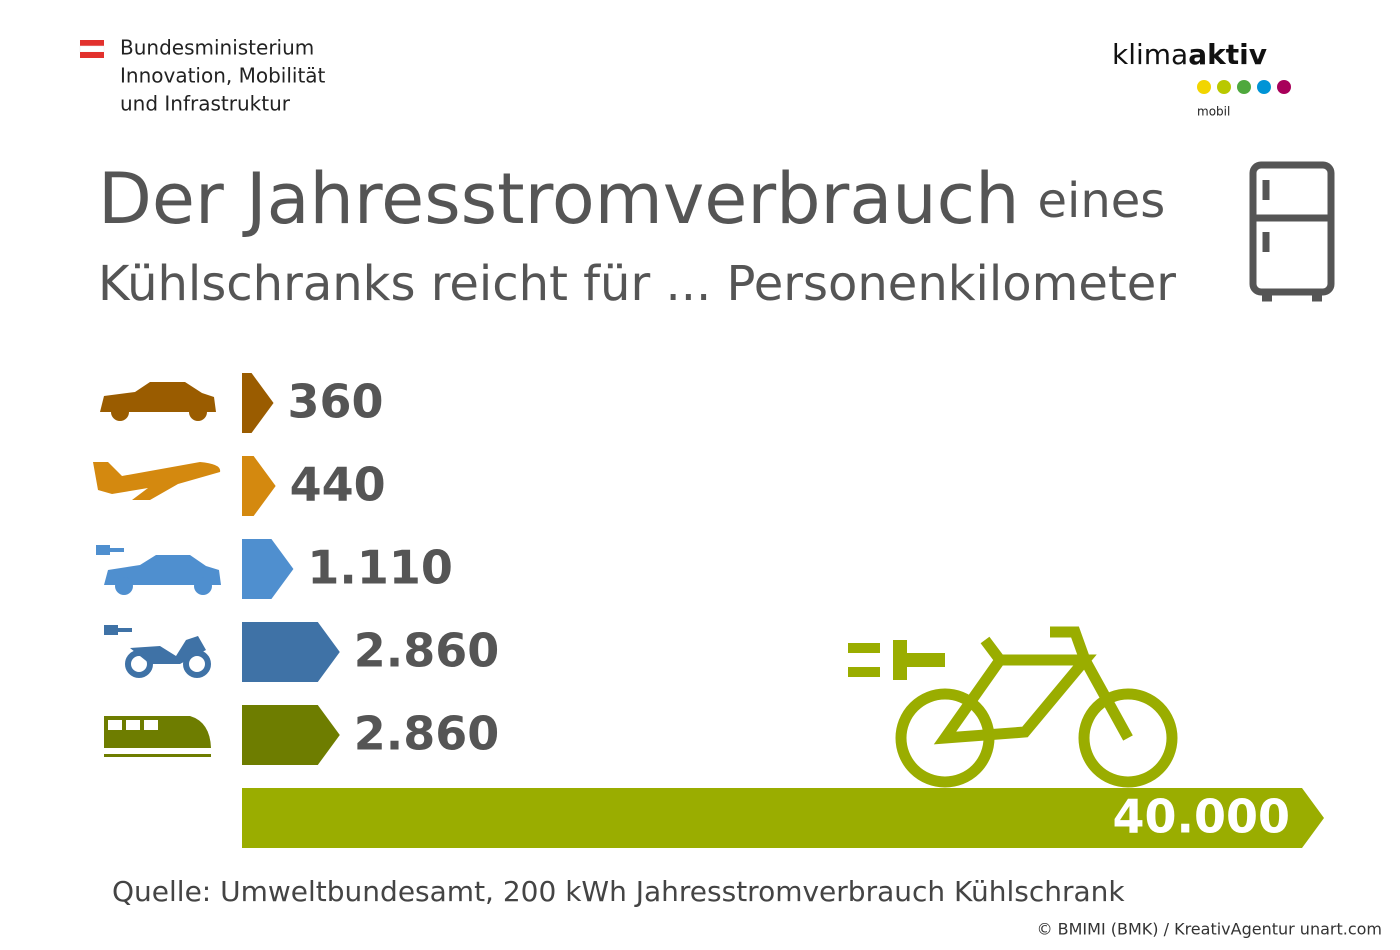 This screenshot has width=1400, height=950. I want to click on chart-title: Der Jahresstromverbrauch eines, so click(631, 199).